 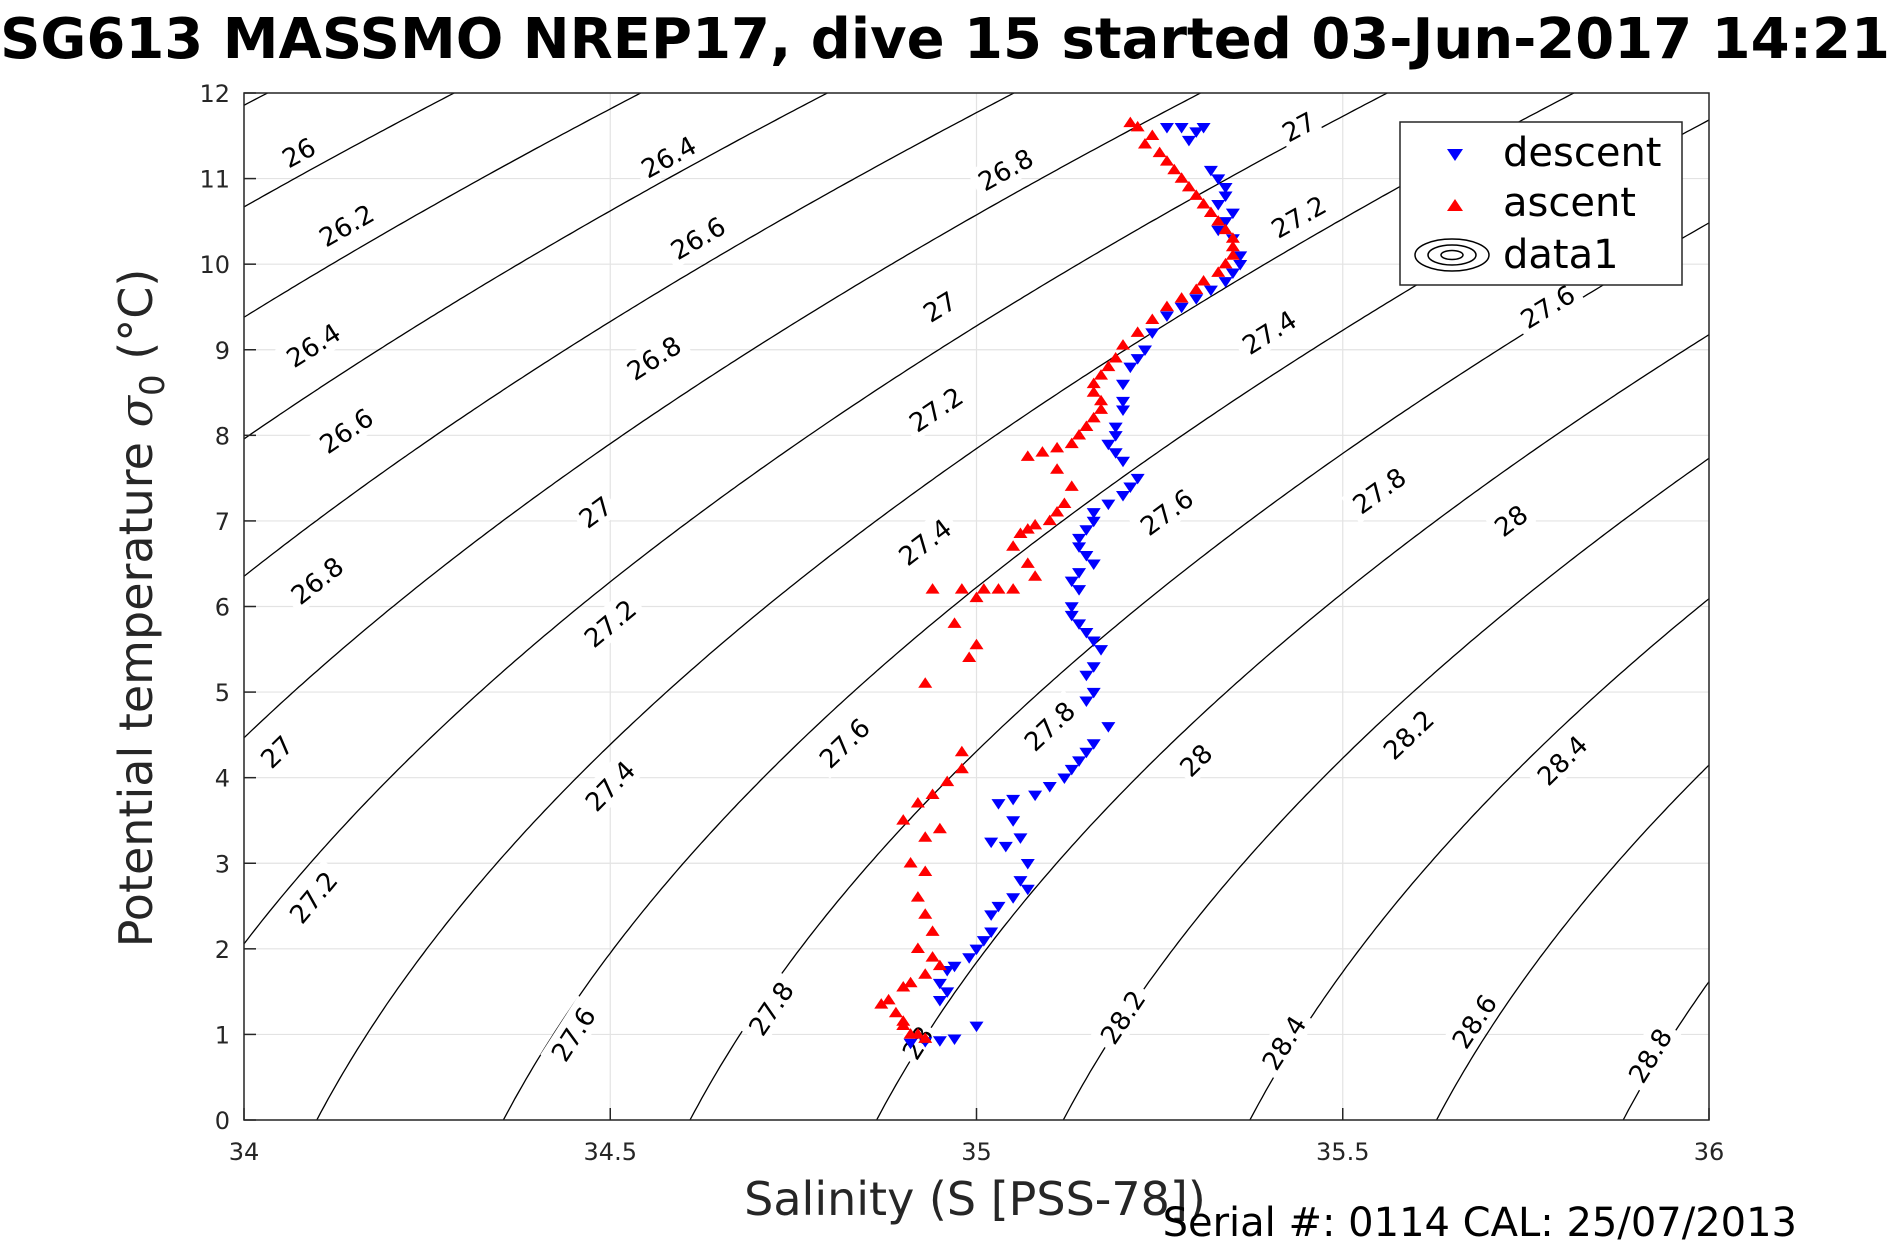 What do you see at coordinates (1569, 203) in the screenshot?
I see `legend-ascent-label: ascent` at bounding box center [1569, 203].